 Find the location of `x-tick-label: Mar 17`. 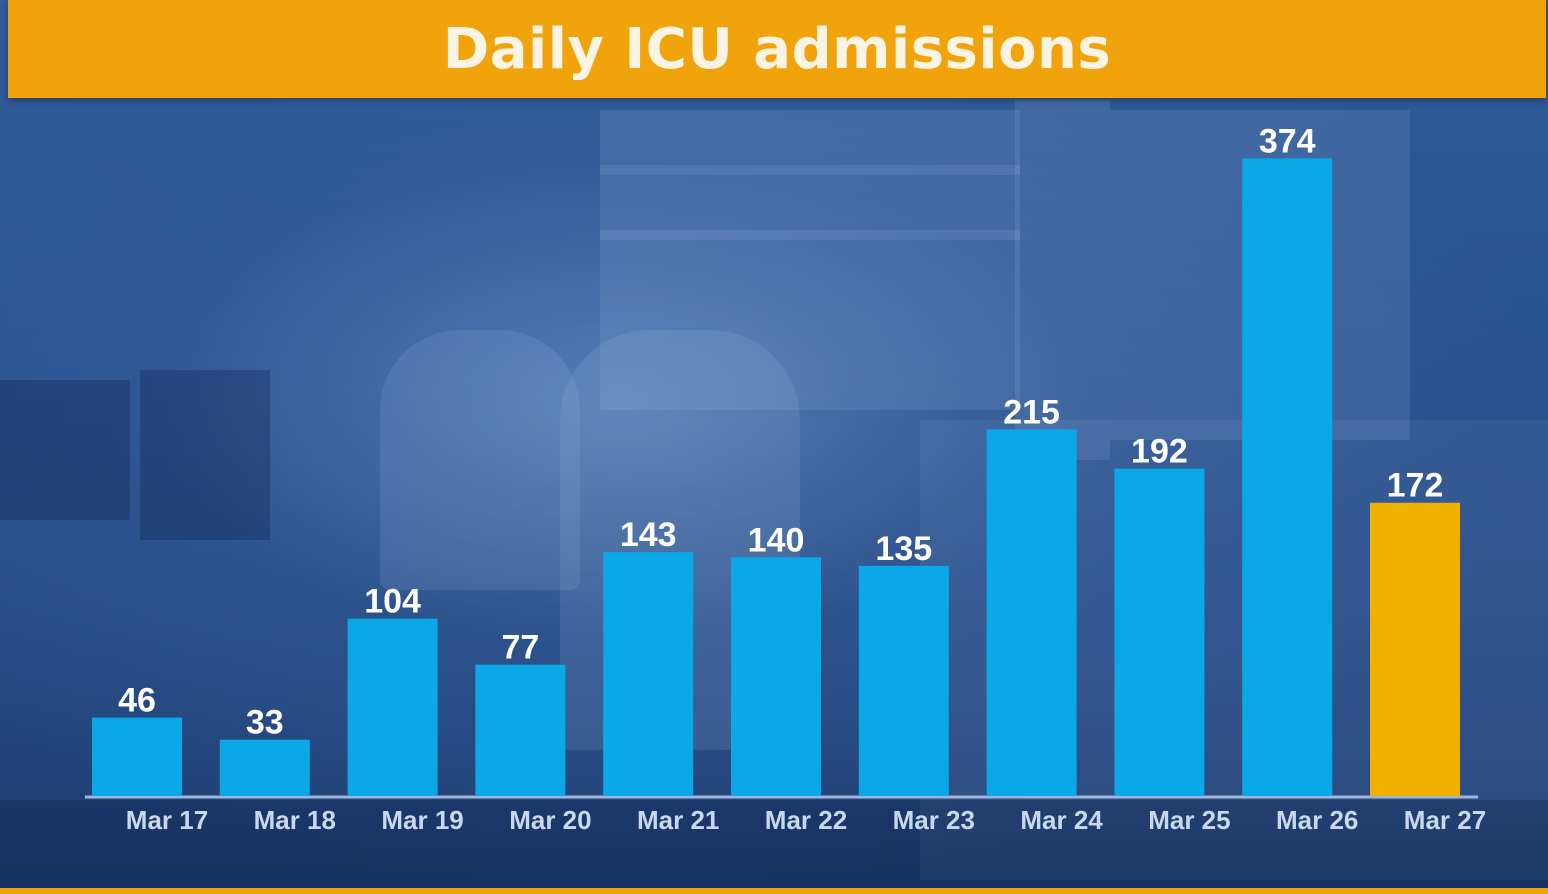

x-tick-label: Mar 17 is located at coordinates (167, 820).